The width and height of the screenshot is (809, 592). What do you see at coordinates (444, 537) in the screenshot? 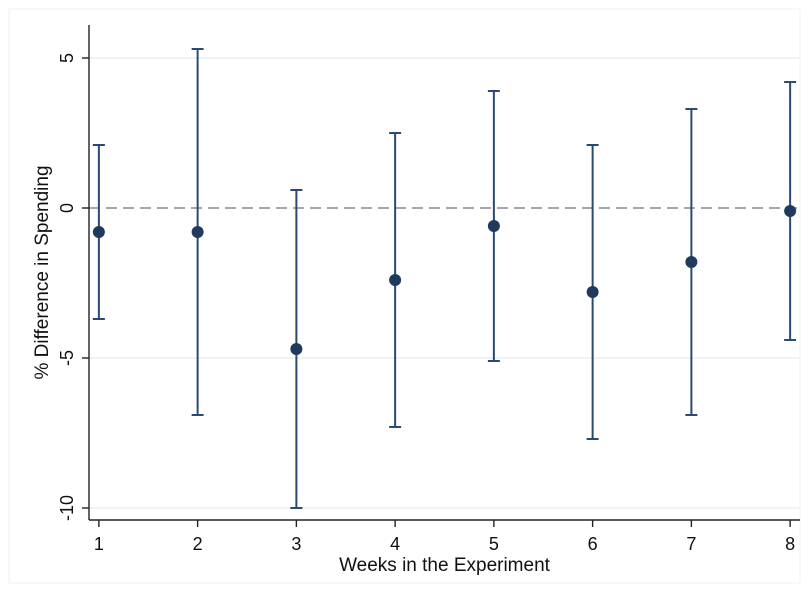
I see `x-axis-ticks: 1 2 3 4 5 6 7 8` at bounding box center [444, 537].